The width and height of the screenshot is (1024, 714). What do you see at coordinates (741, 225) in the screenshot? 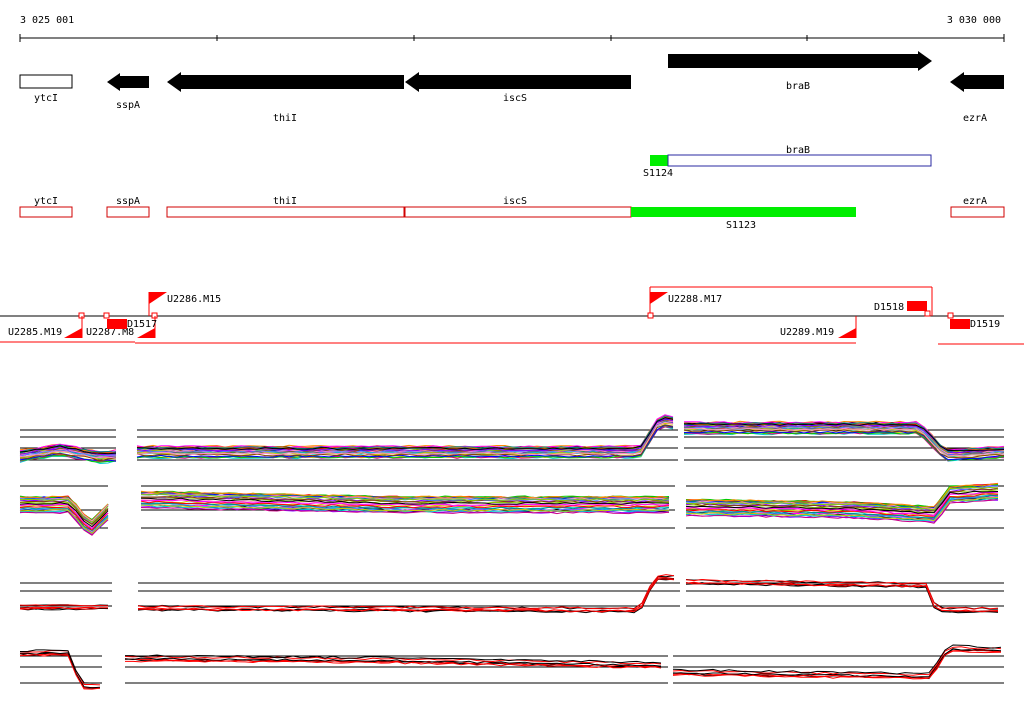
I see `annotation-label: S1123` at bounding box center [741, 225].